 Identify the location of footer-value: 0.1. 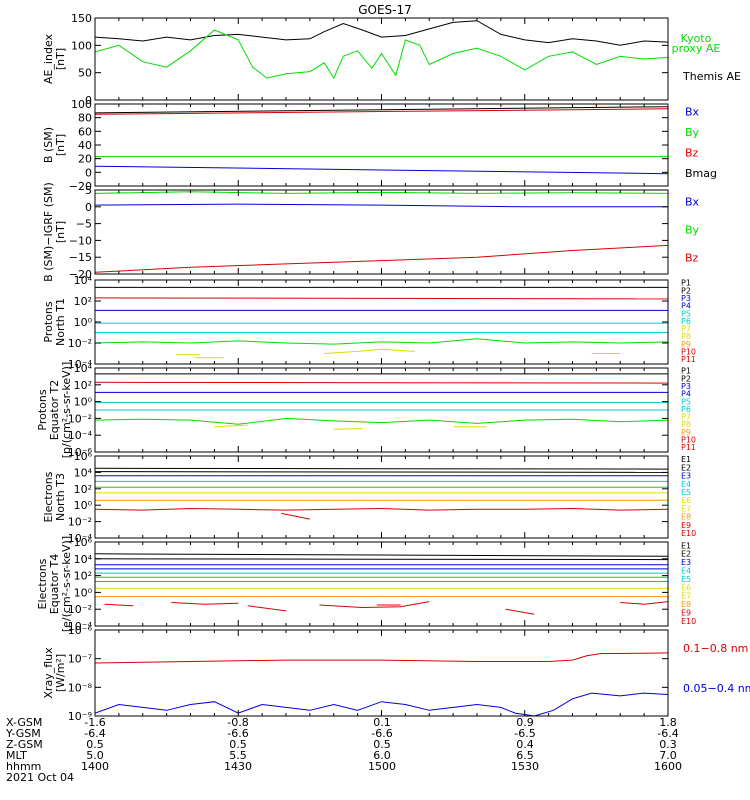
(382, 722).